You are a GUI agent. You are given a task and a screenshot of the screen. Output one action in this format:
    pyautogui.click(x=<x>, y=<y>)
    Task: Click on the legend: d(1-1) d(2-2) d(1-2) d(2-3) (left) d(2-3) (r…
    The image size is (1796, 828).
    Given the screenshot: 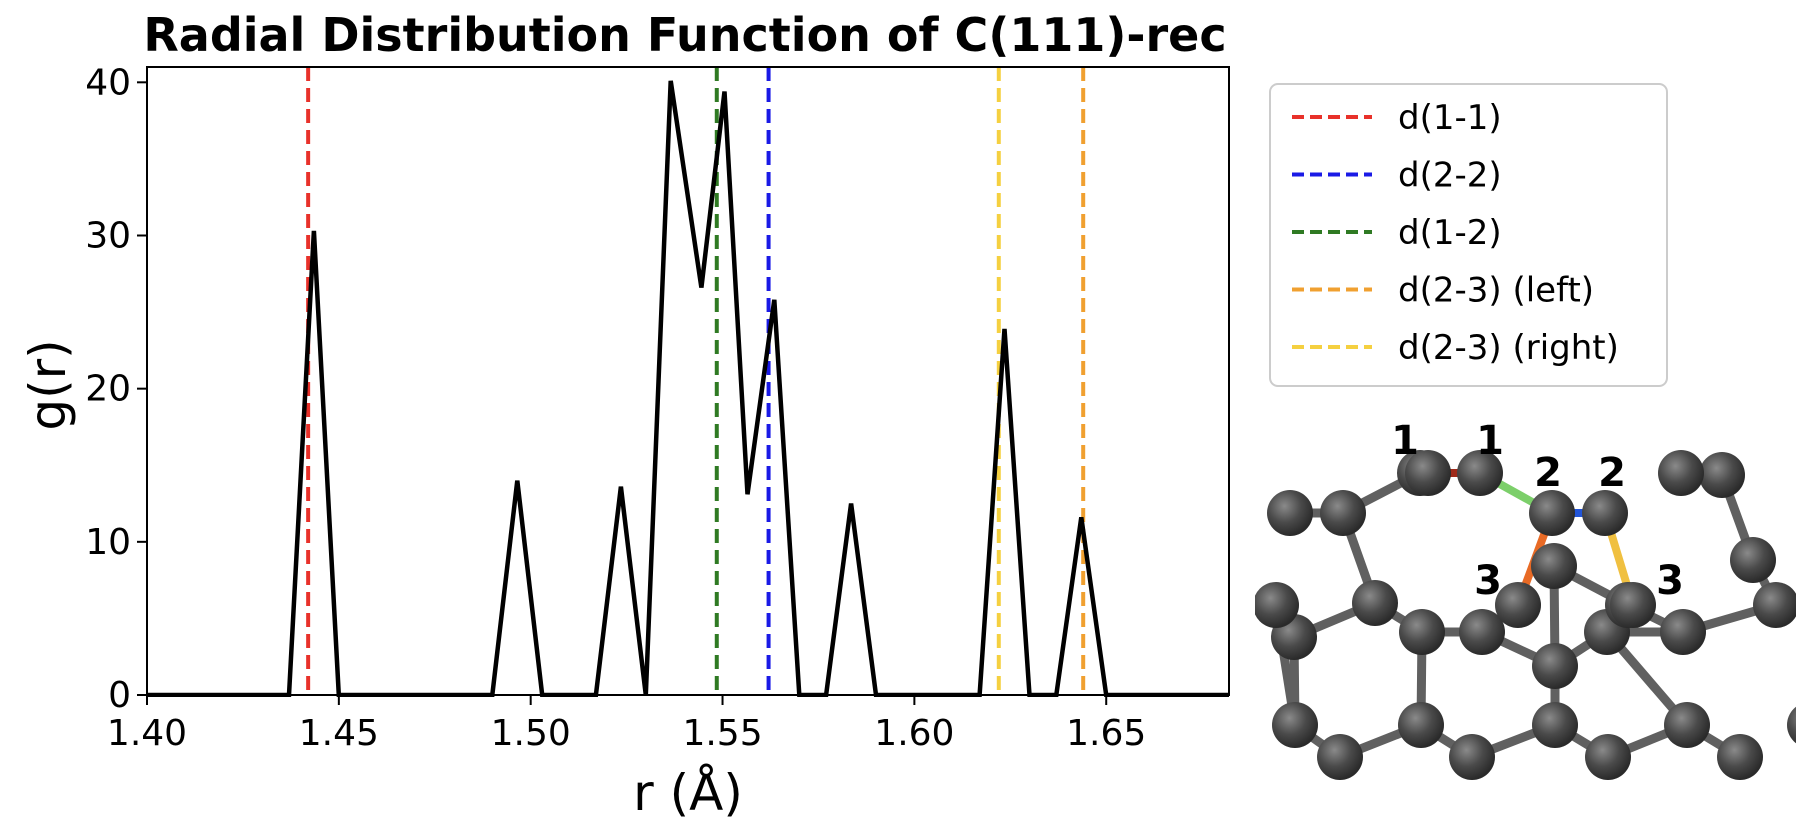 What is the action you would take?
    pyautogui.click(x=1468, y=235)
    